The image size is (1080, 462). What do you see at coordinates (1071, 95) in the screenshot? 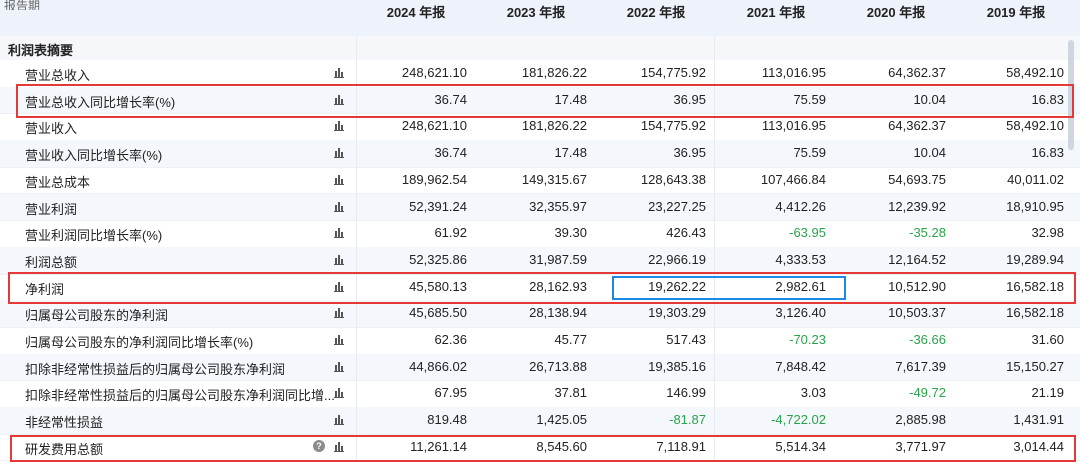
I see `vertical-scrollbar` at bounding box center [1071, 95].